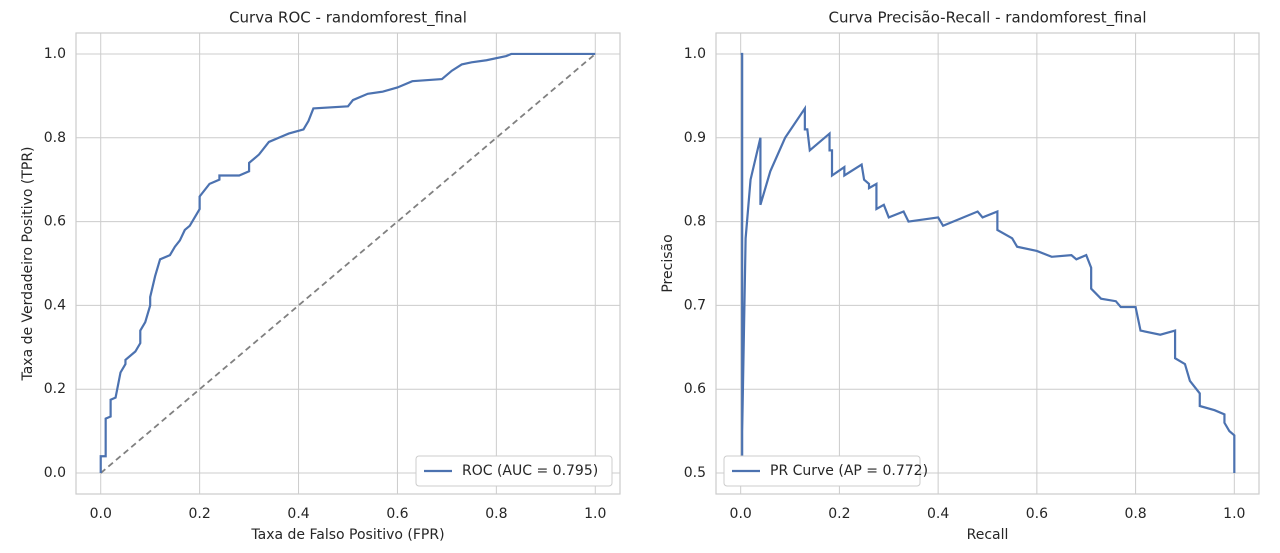  What do you see at coordinates (55, 305) in the screenshot?
I see `y-tick-label: 0.4` at bounding box center [55, 305].